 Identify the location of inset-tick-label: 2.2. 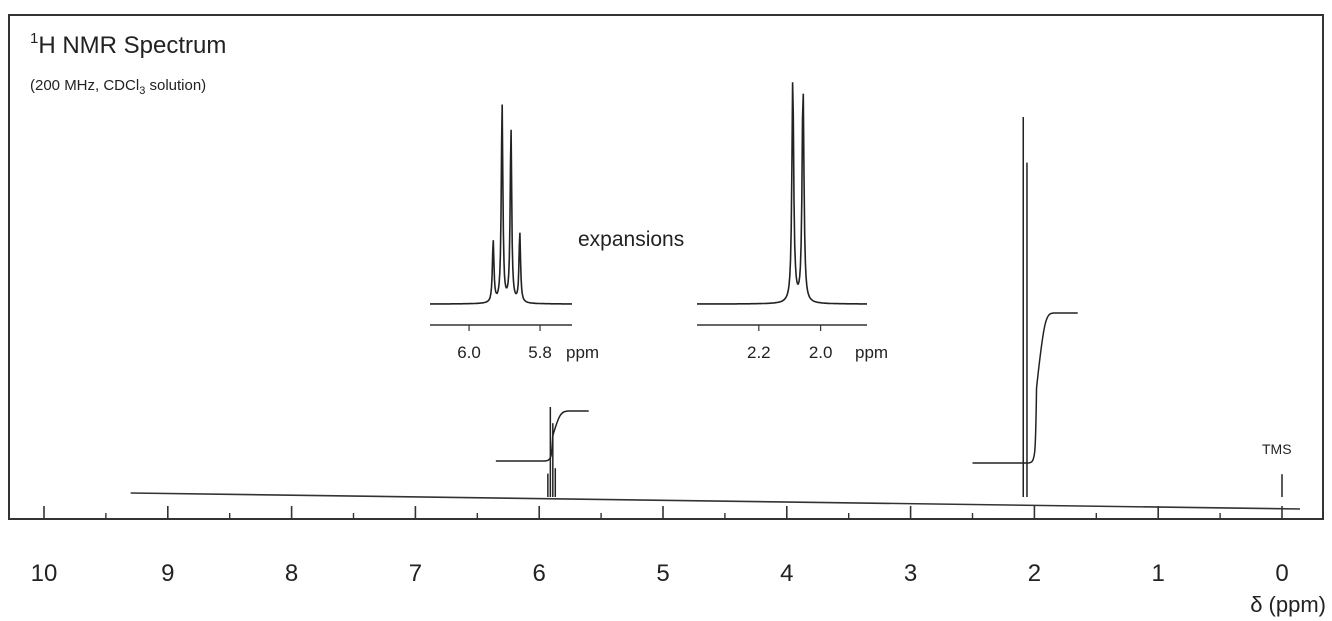
(759, 352).